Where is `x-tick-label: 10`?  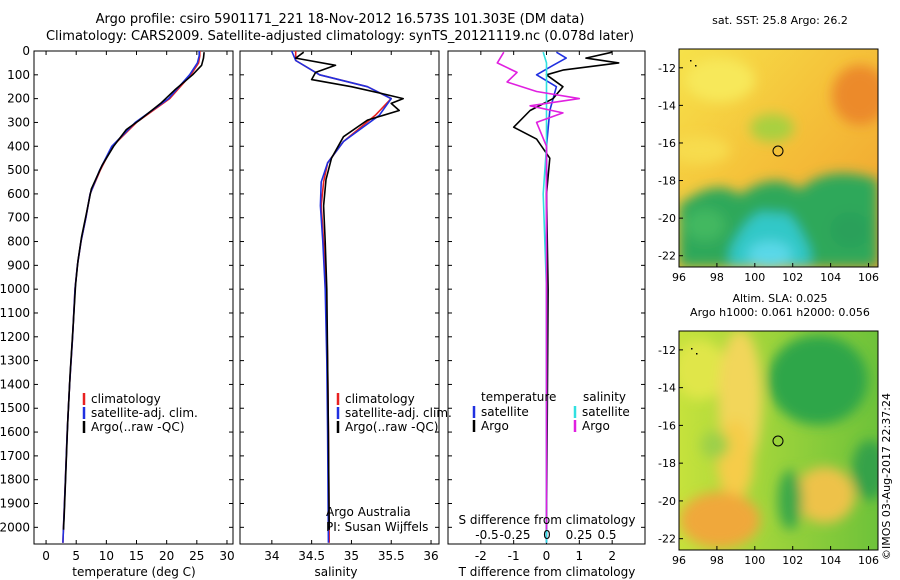 x-tick-label: 10 is located at coordinates (106, 556).